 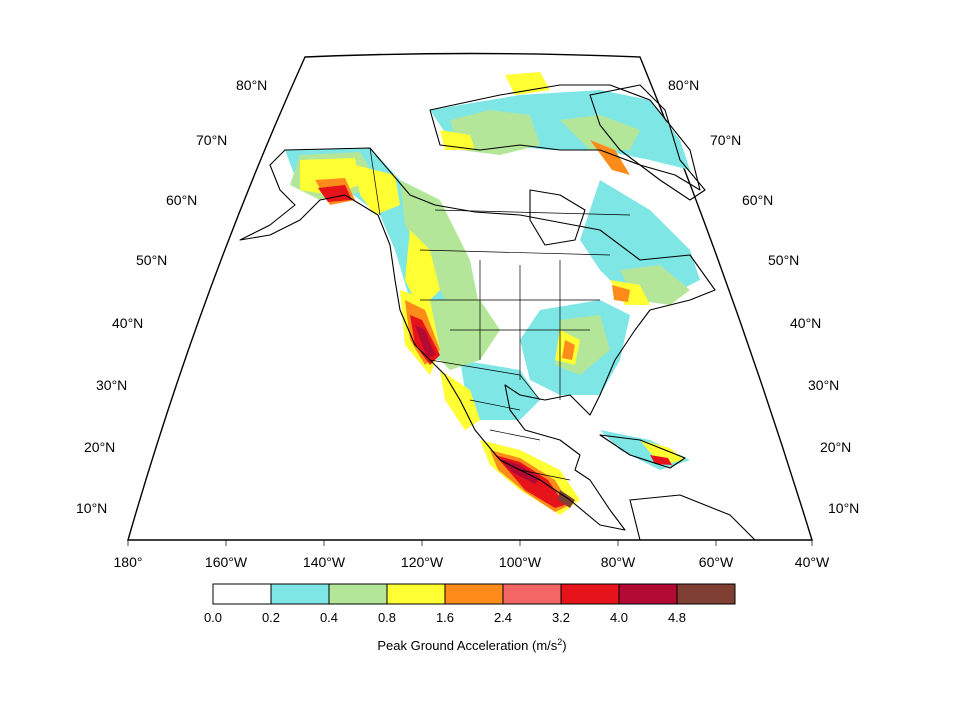 I want to click on latitude-labels-left: 80°N 70°N 60°N 50°N 40°N 30°N 20°N 10°N, so click(x=171, y=296).